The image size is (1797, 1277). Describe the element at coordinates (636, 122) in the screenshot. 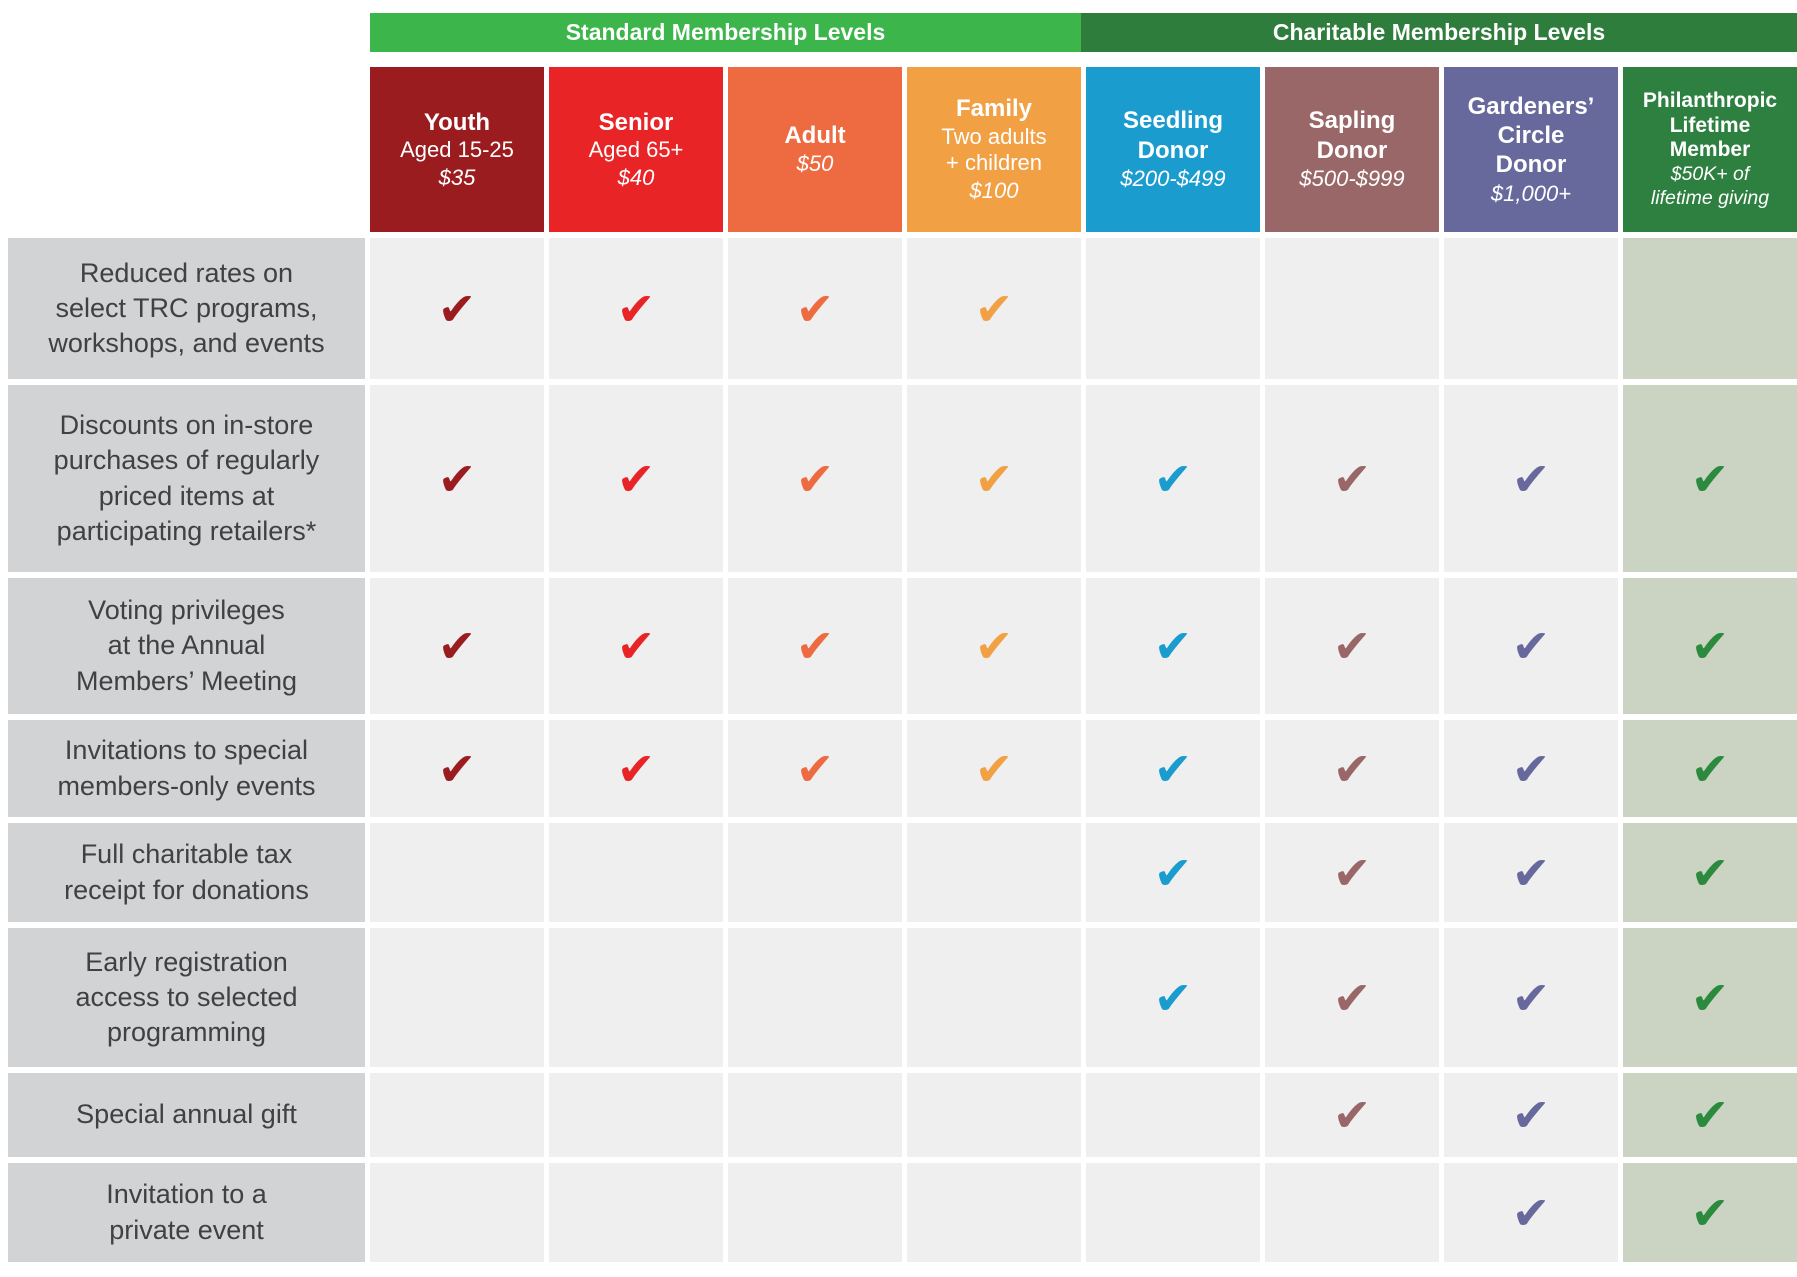

I see `column-title: Senior` at that location.